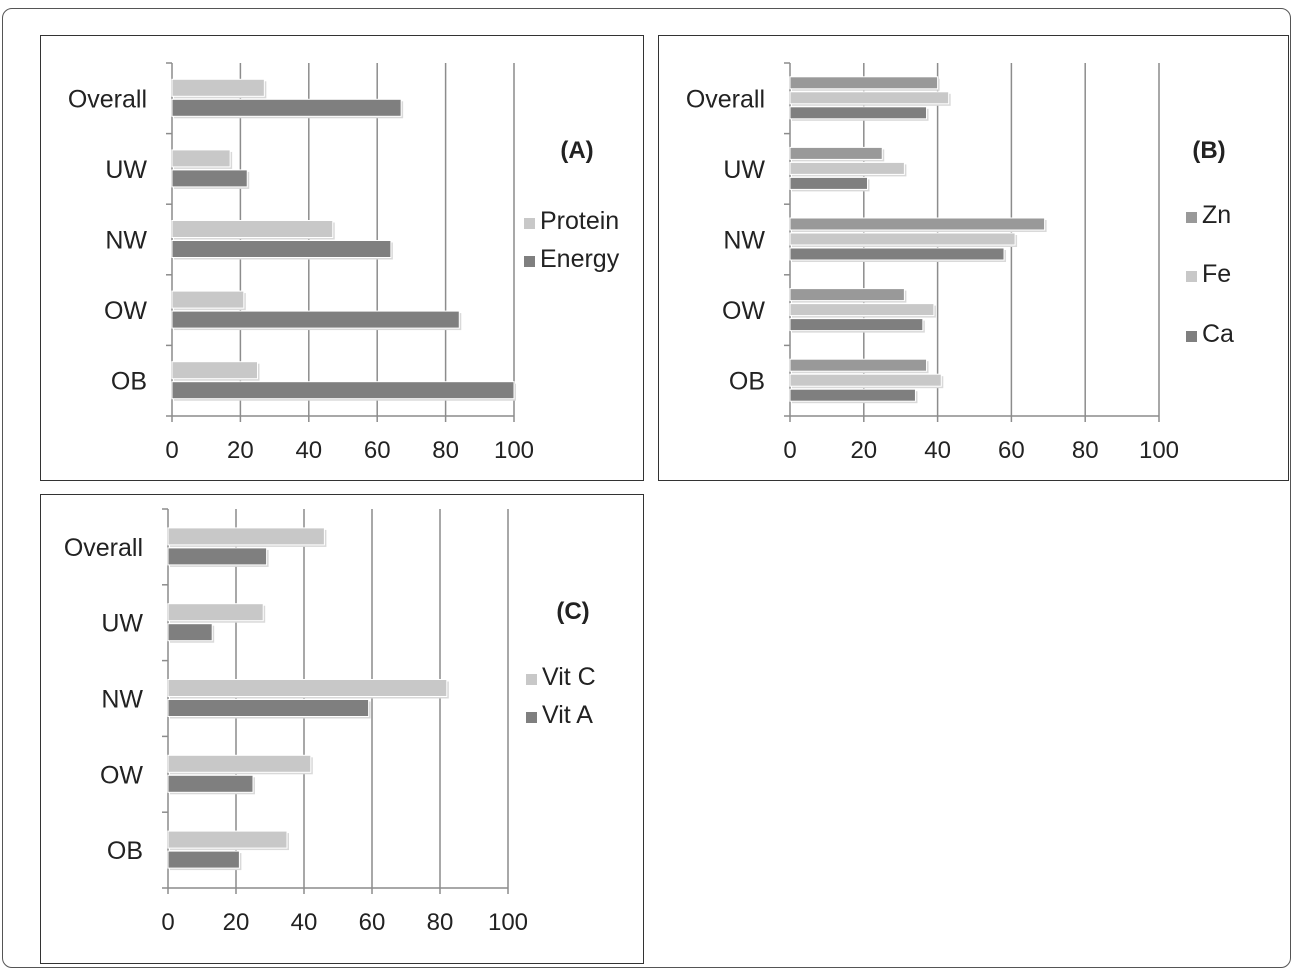 This screenshot has width=1293, height=968. Describe the element at coordinates (218, 87) in the screenshot. I see `bar-protein-overall` at that location.